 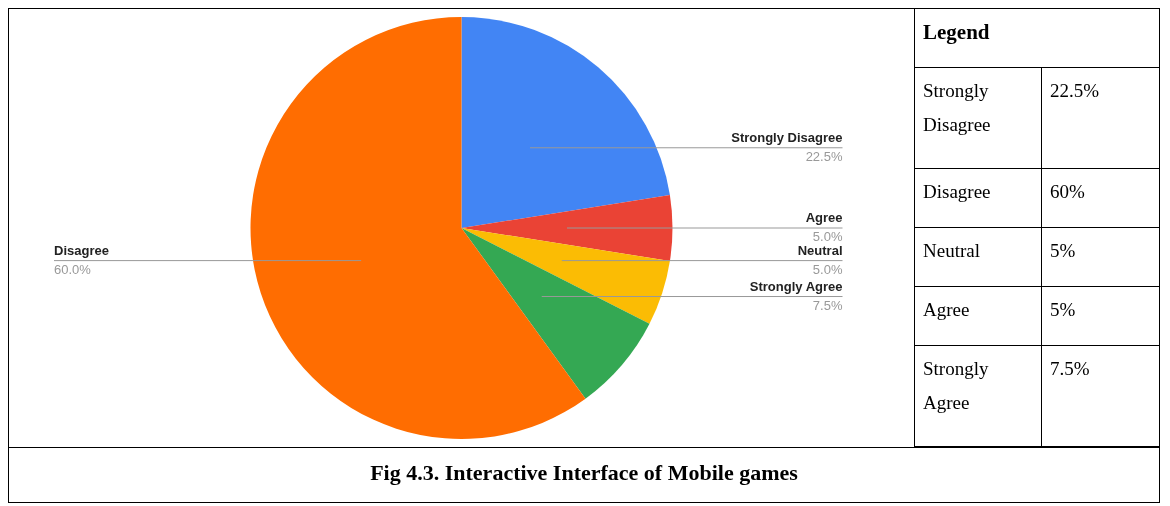 I want to click on text: Agree, so click(x=978, y=316).